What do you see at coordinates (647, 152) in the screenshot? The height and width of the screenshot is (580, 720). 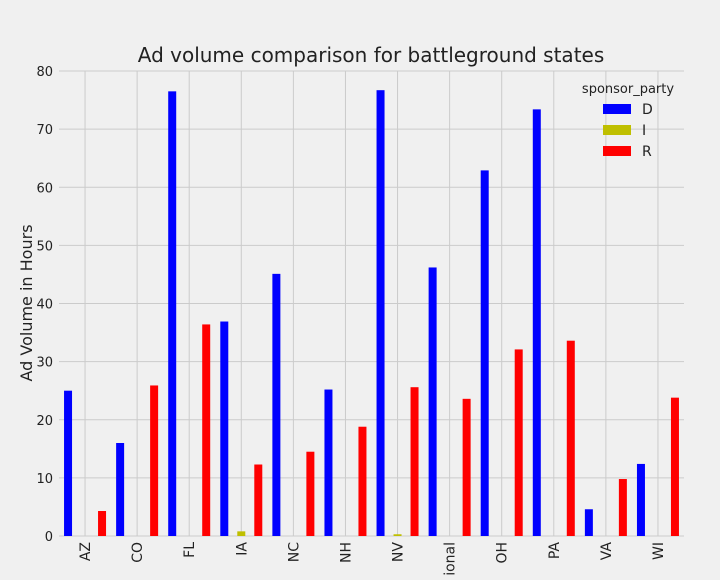 I see `legend-label: R` at bounding box center [647, 152].